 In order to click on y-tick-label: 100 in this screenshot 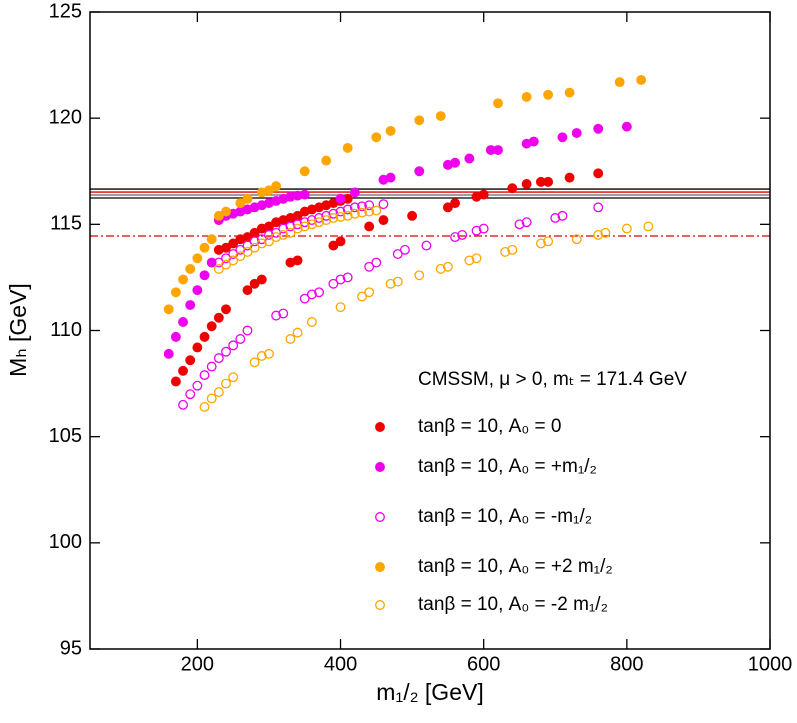, I will do `click(65, 542)`.